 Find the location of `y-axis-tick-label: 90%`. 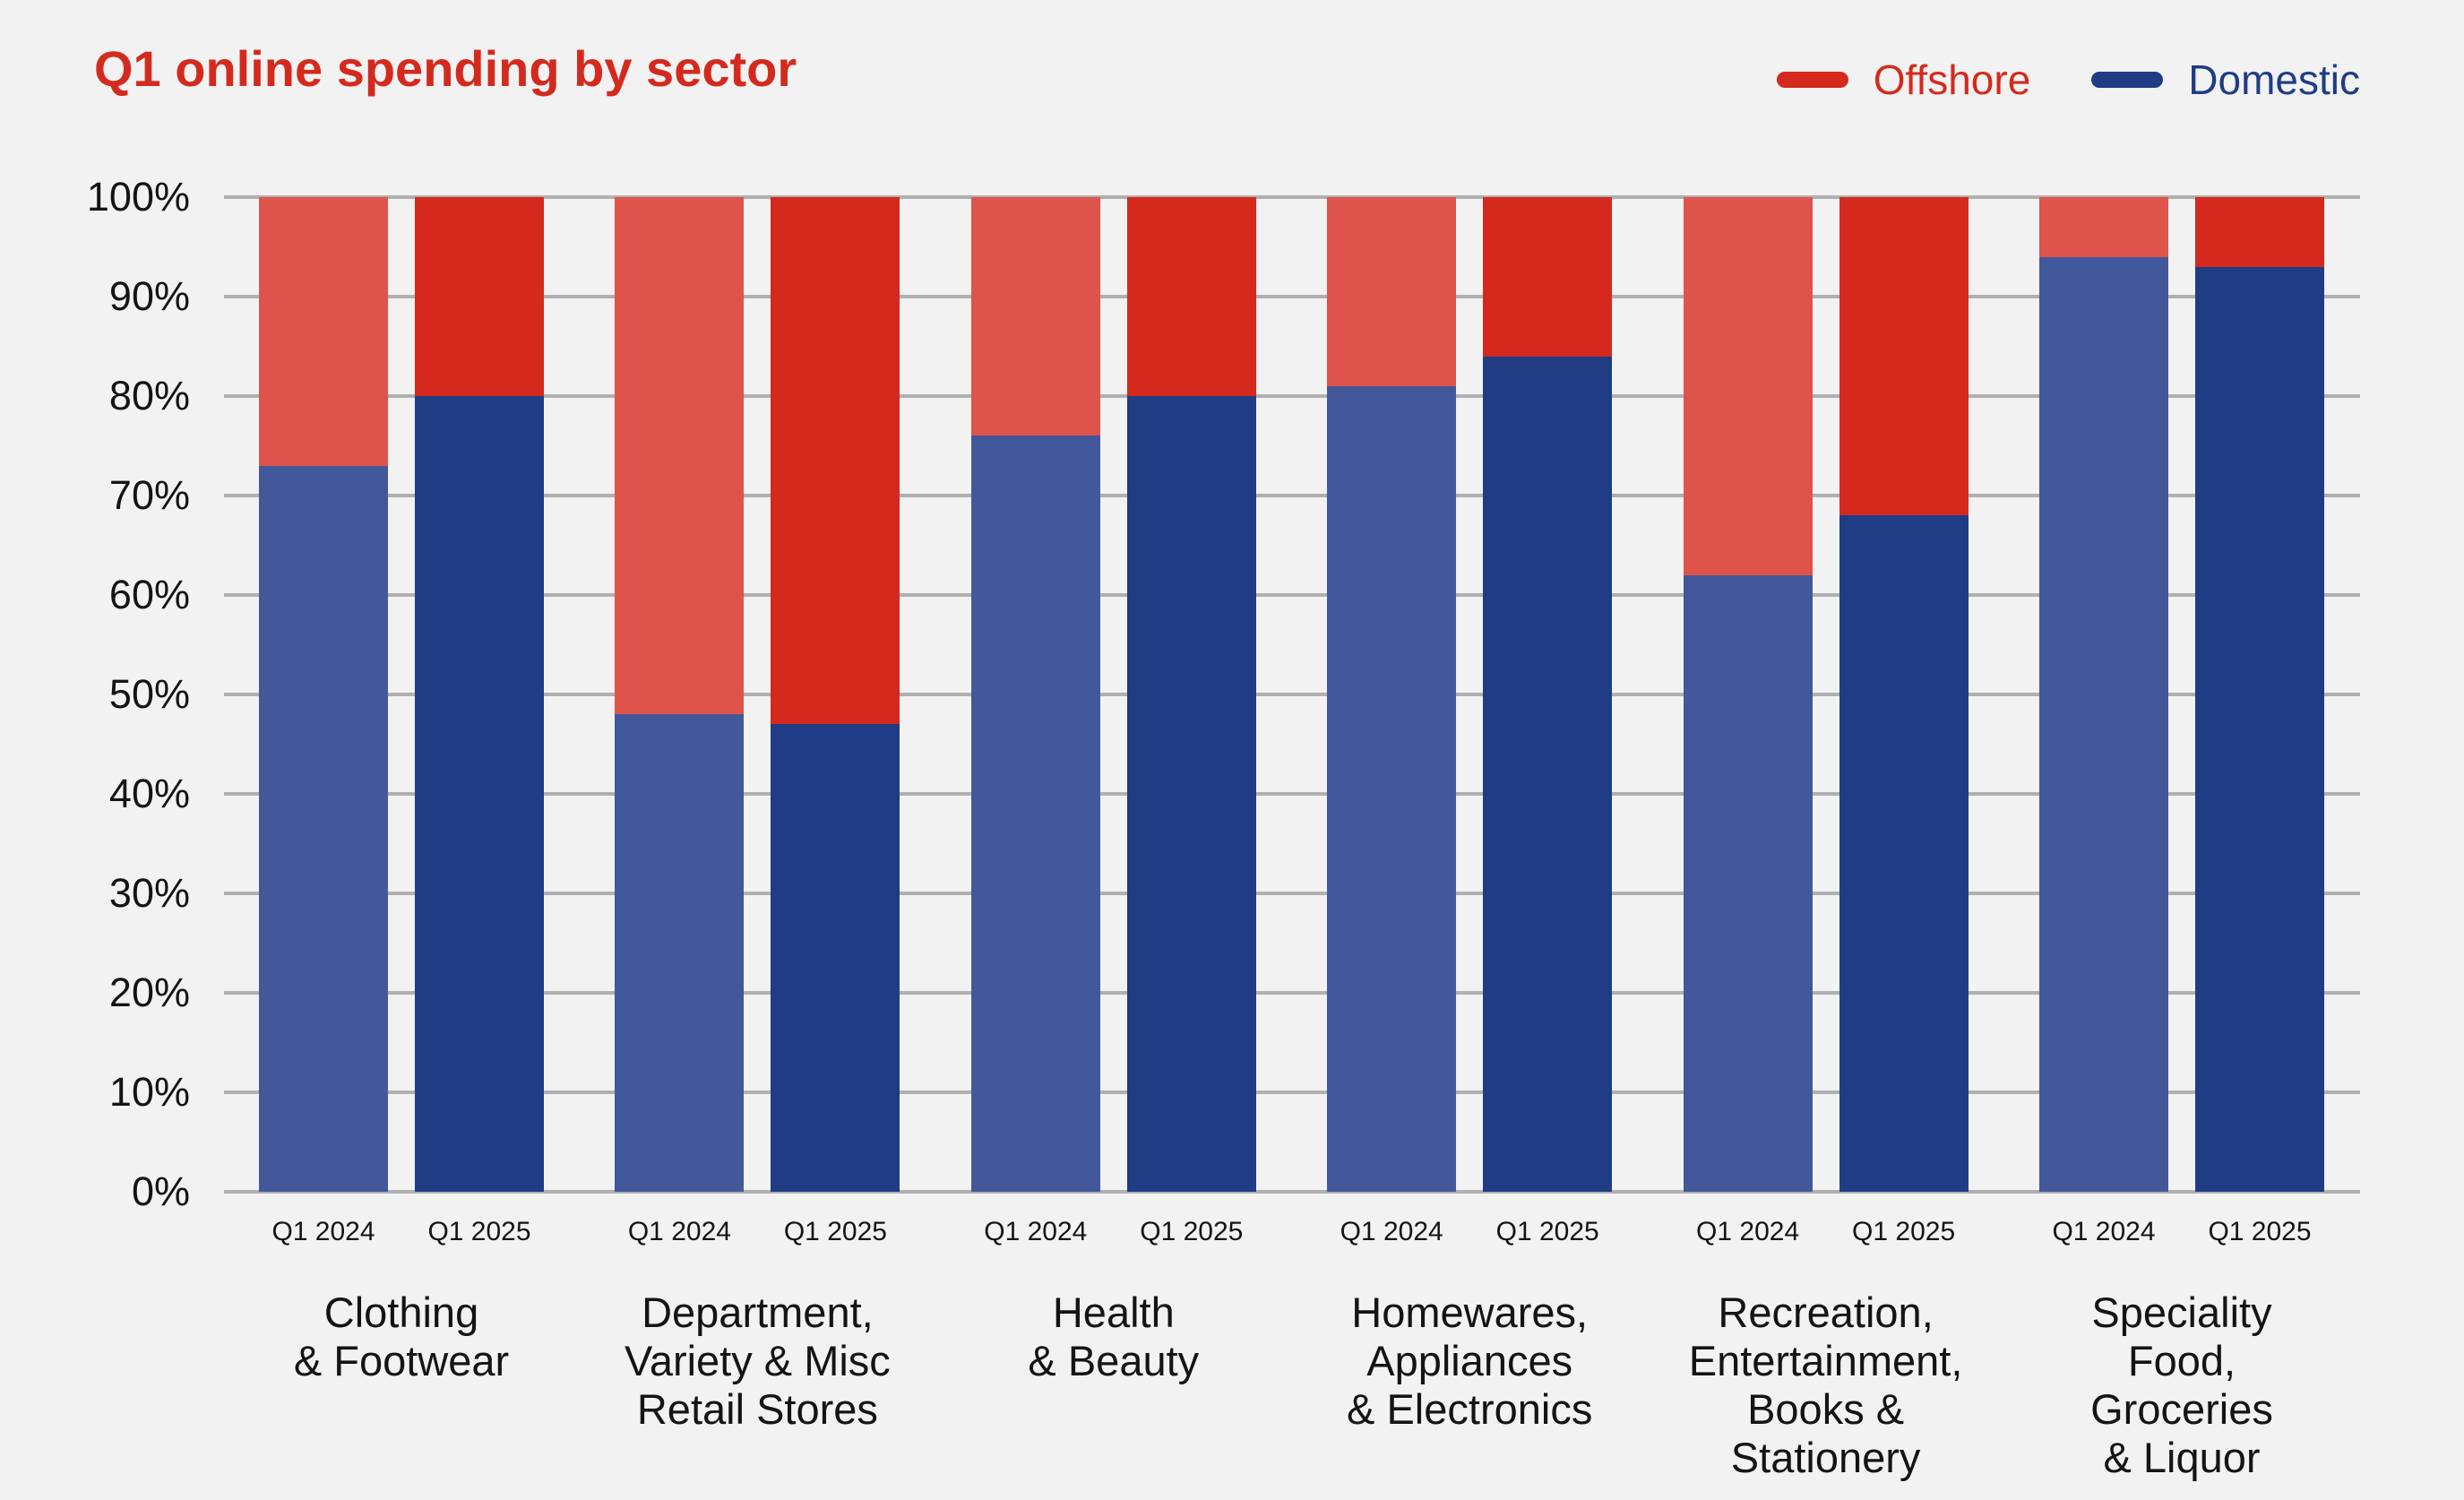

y-axis-tick-label: 90% is located at coordinates (149, 296).